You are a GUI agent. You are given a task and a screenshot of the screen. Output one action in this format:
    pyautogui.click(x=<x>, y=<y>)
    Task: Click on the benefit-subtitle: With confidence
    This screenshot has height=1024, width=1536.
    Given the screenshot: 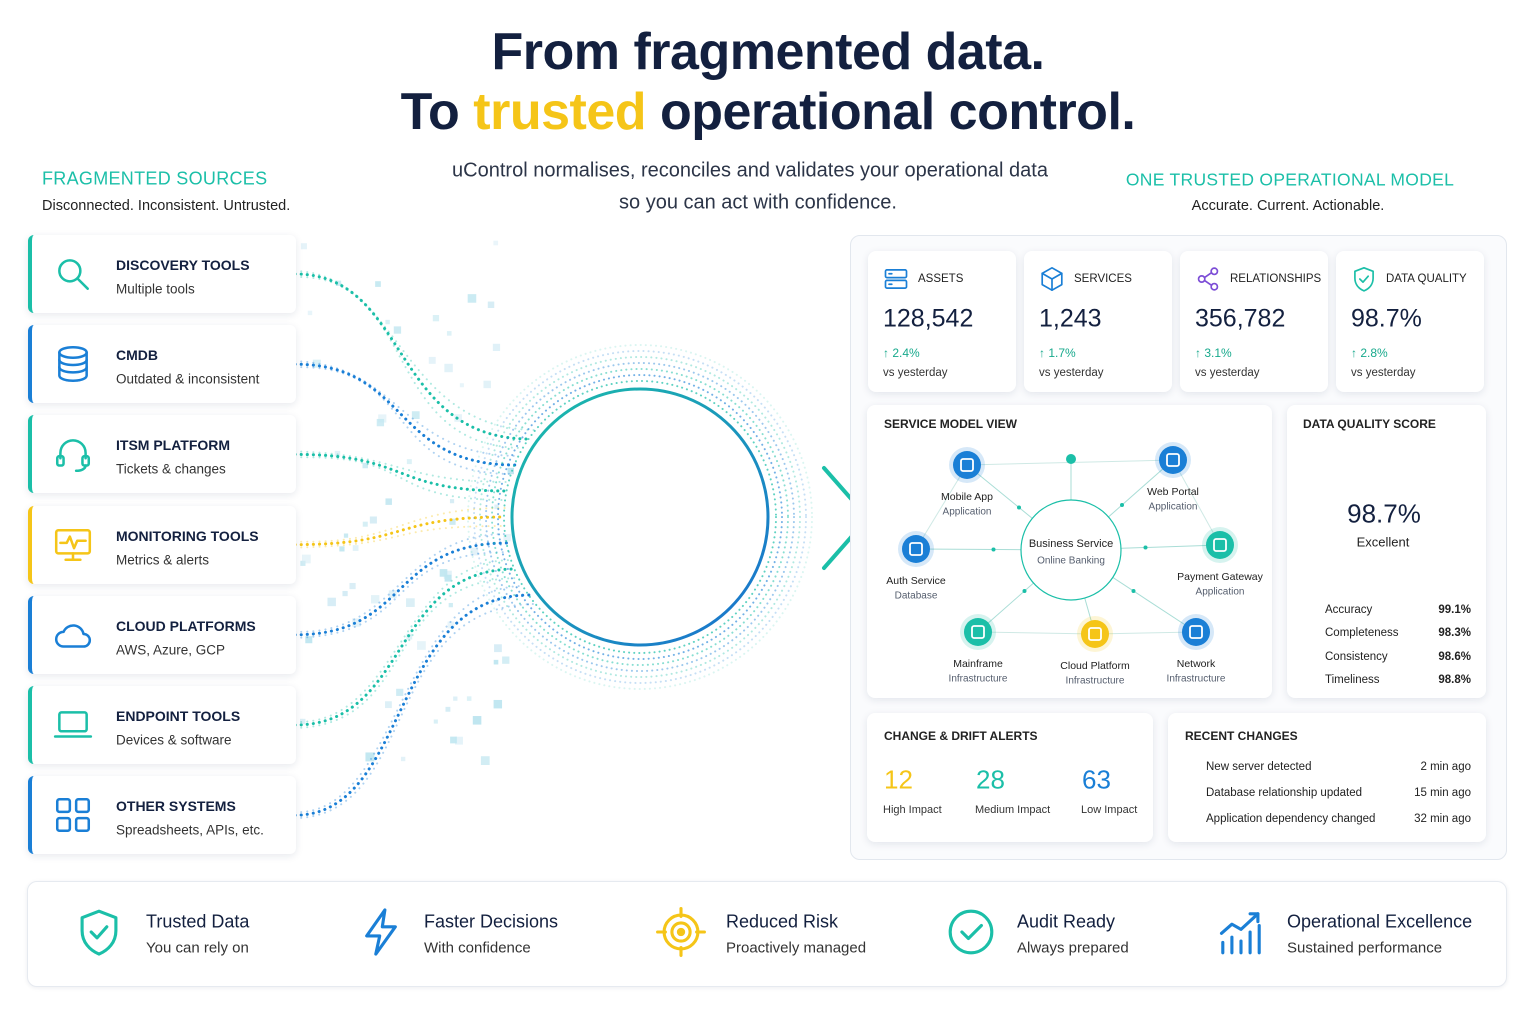 What is the action you would take?
    pyautogui.click(x=477, y=948)
    